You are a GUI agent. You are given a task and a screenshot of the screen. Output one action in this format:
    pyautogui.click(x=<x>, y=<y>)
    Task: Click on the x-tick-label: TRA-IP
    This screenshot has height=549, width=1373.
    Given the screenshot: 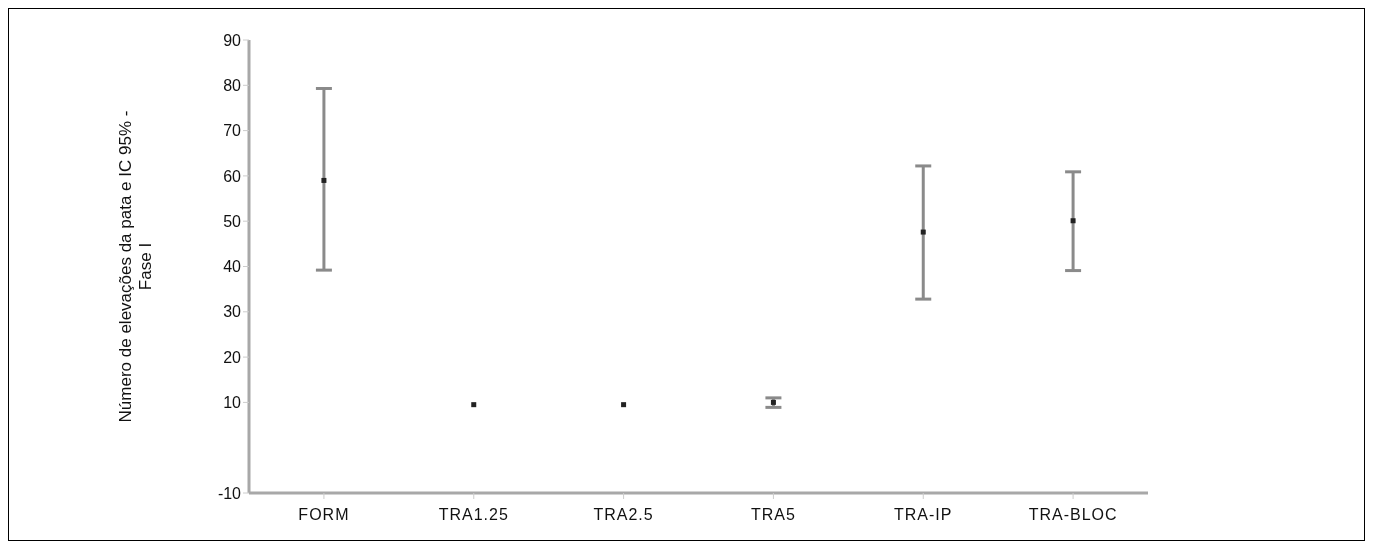 What is the action you would take?
    pyautogui.click(x=923, y=515)
    